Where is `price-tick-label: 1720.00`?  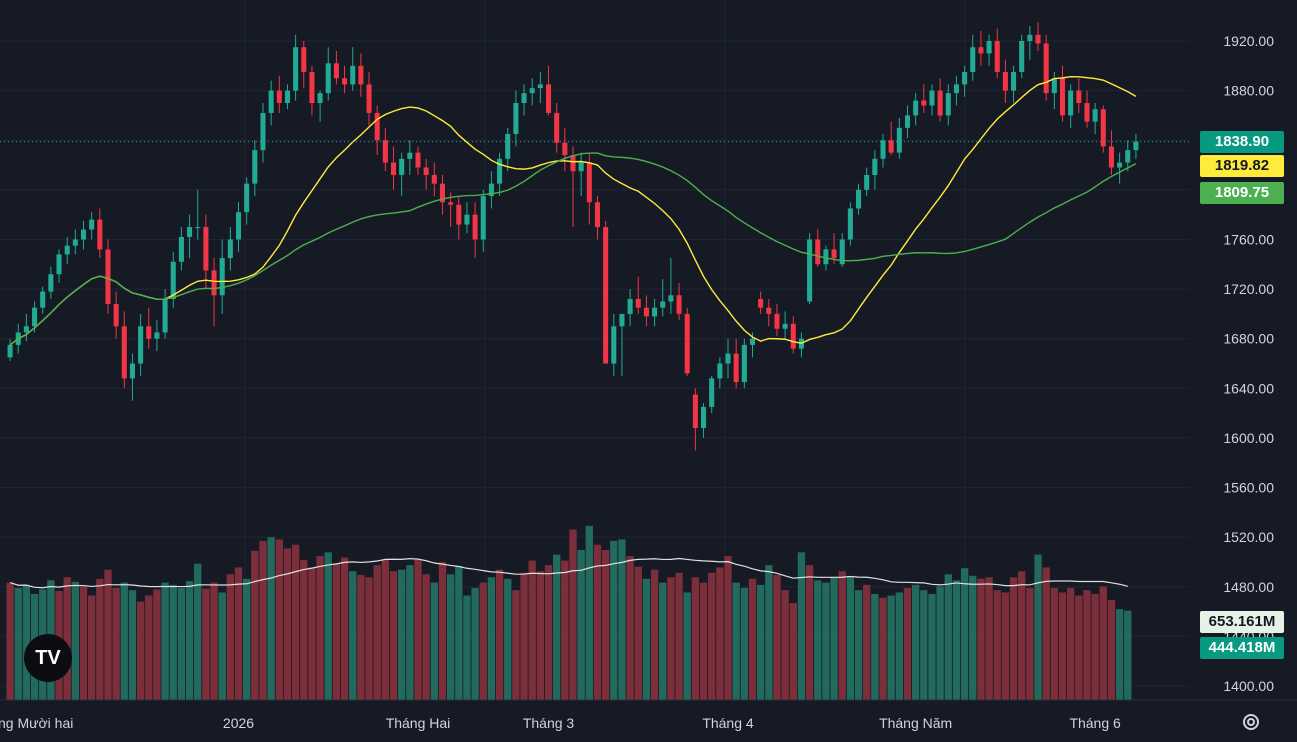 price-tick-label: 1720.00 is located at coordinates (1248, 289).